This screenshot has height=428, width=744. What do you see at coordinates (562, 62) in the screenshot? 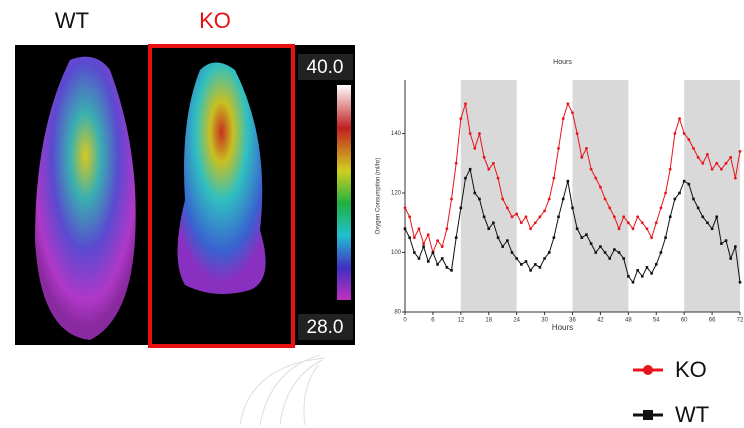
I see `chart-title: Hours` at bounding box center [562, 62].